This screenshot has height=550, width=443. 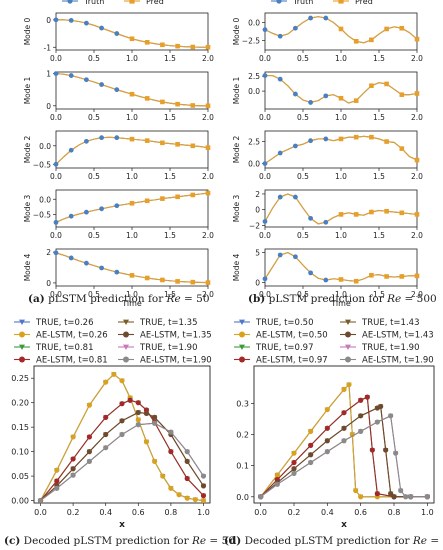 What do you see at coordinates (254, 142) in the screenshot?
I see `y-tick-label: 2.5` at bounding box center [254, 142].